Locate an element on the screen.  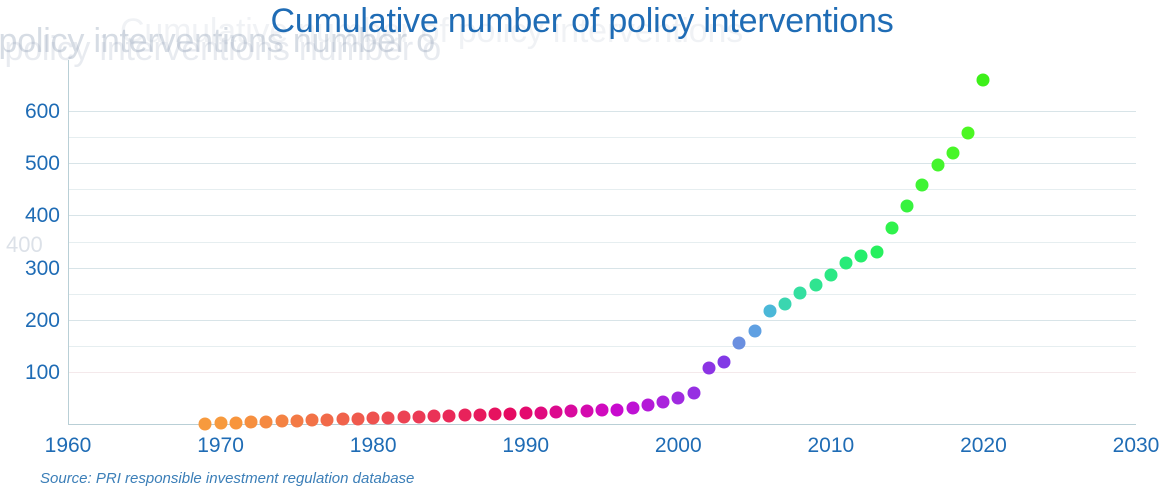
y-tick-label-300: 300 is located at coordinates (42, 268).